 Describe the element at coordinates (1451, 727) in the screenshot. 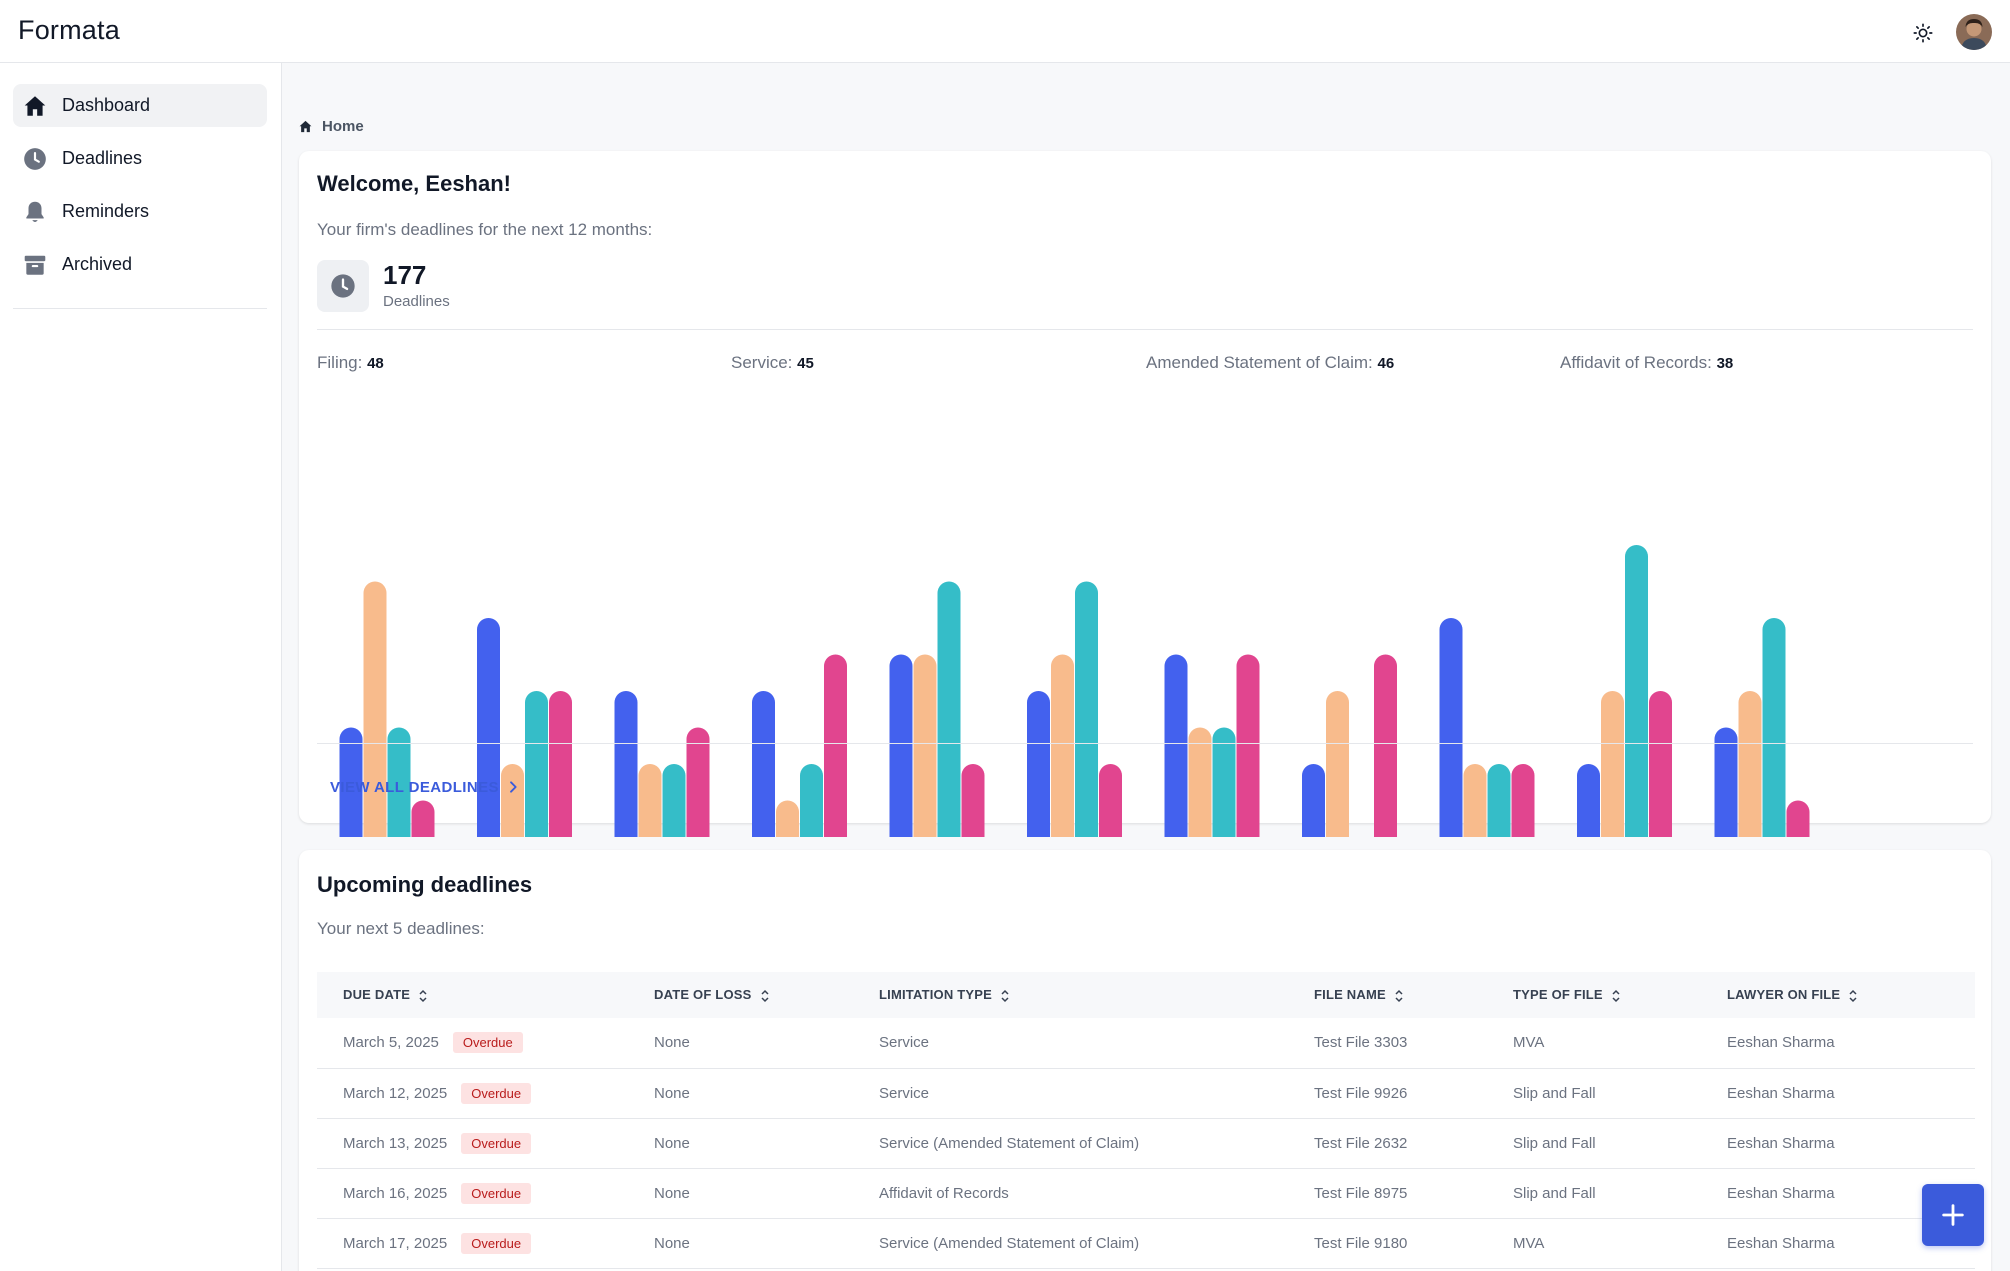

I see `bar-filing-dec-2025` at that location.